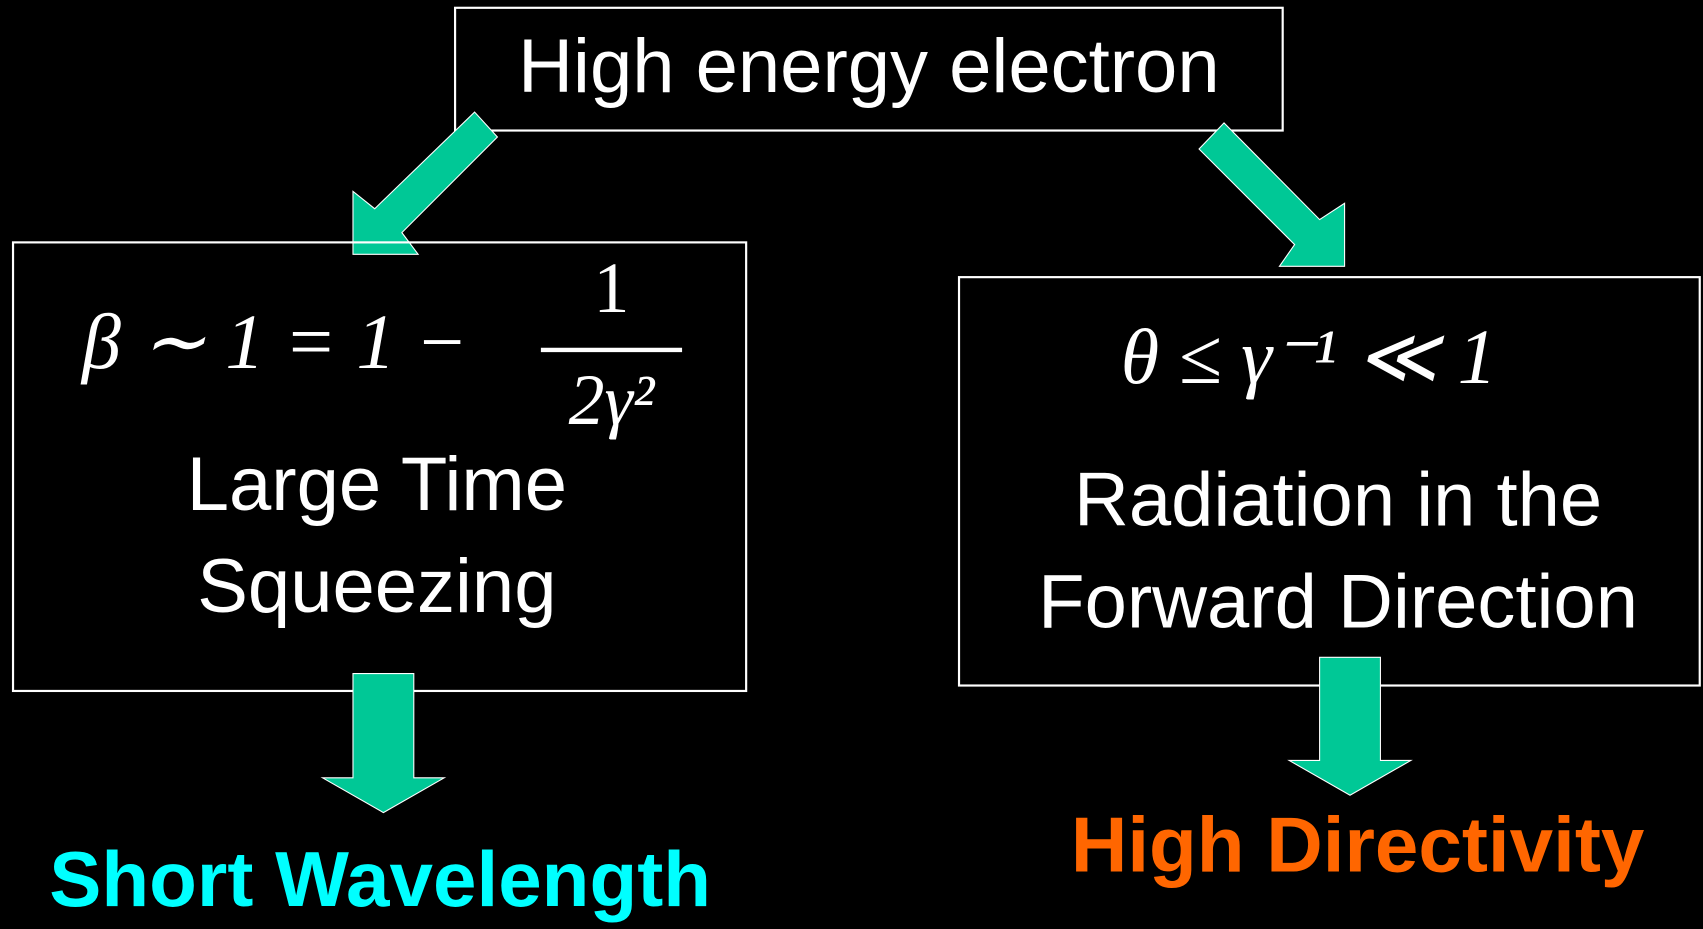 This screenshot has width=1703, height=929. What do you see at coordinates (612, 400) in the screenshot?
I see `fraction-denominator: 2γ²` at bounding box center [612, 400].